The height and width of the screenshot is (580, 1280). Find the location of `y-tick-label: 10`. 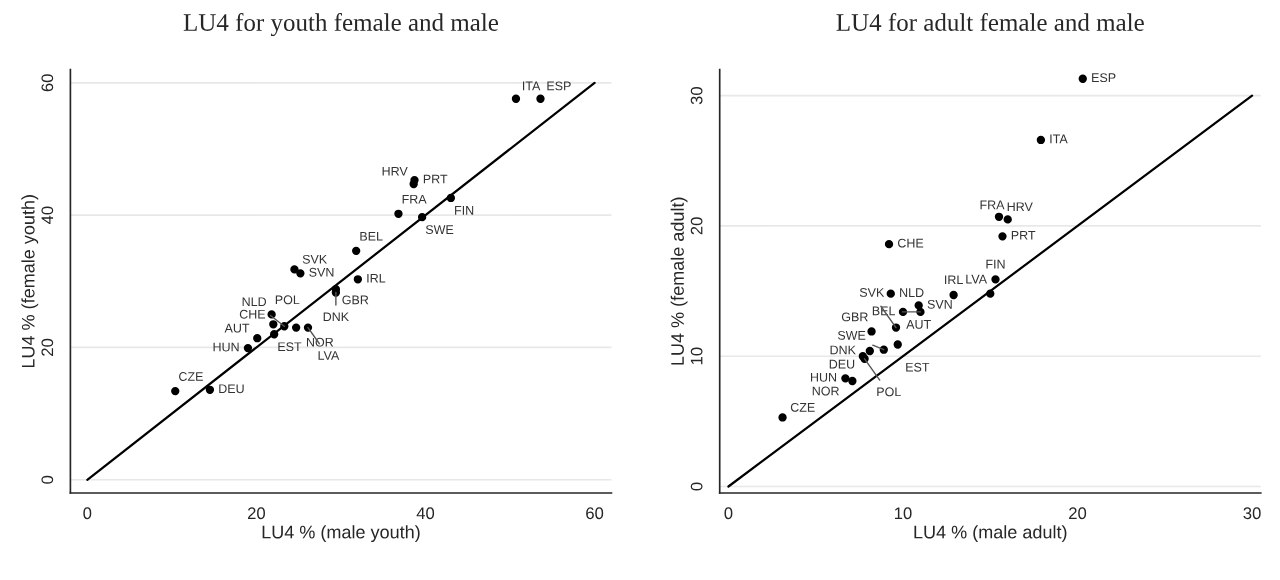

y-tick-label: 10 is located at coordinates (696, 356).